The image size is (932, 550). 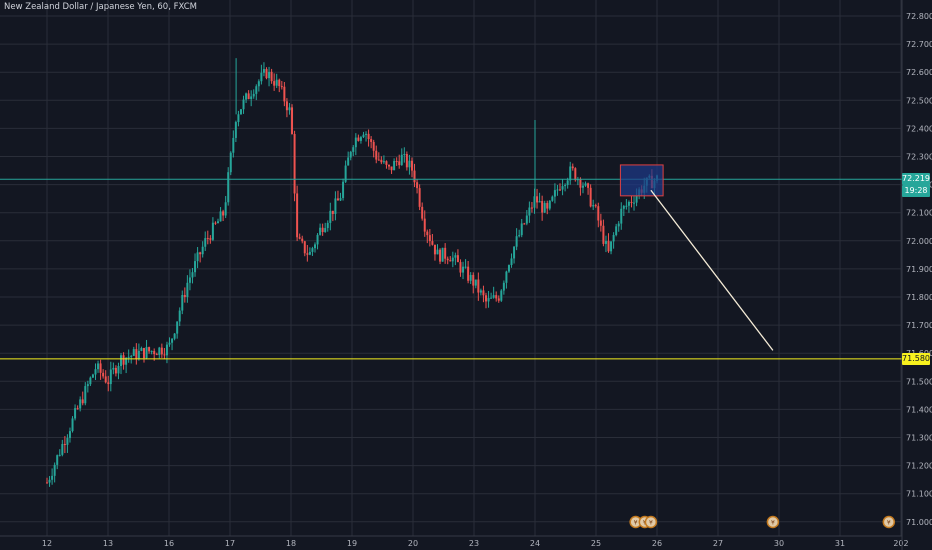 I want to click on event-marker-icon: ¥, so click(x=773, y=522).